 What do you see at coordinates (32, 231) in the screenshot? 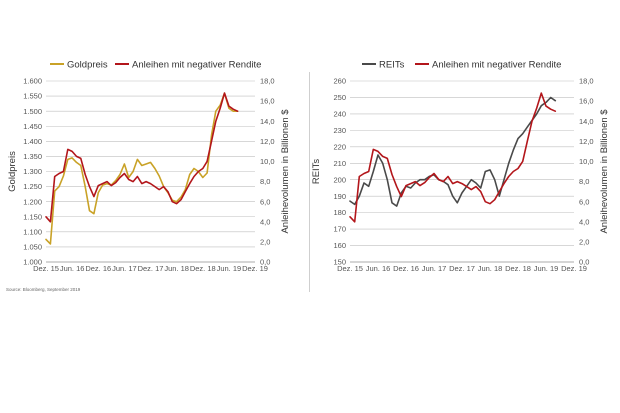
I see `y-left-tick-label: 1.100` at bounding box center [32, 231].